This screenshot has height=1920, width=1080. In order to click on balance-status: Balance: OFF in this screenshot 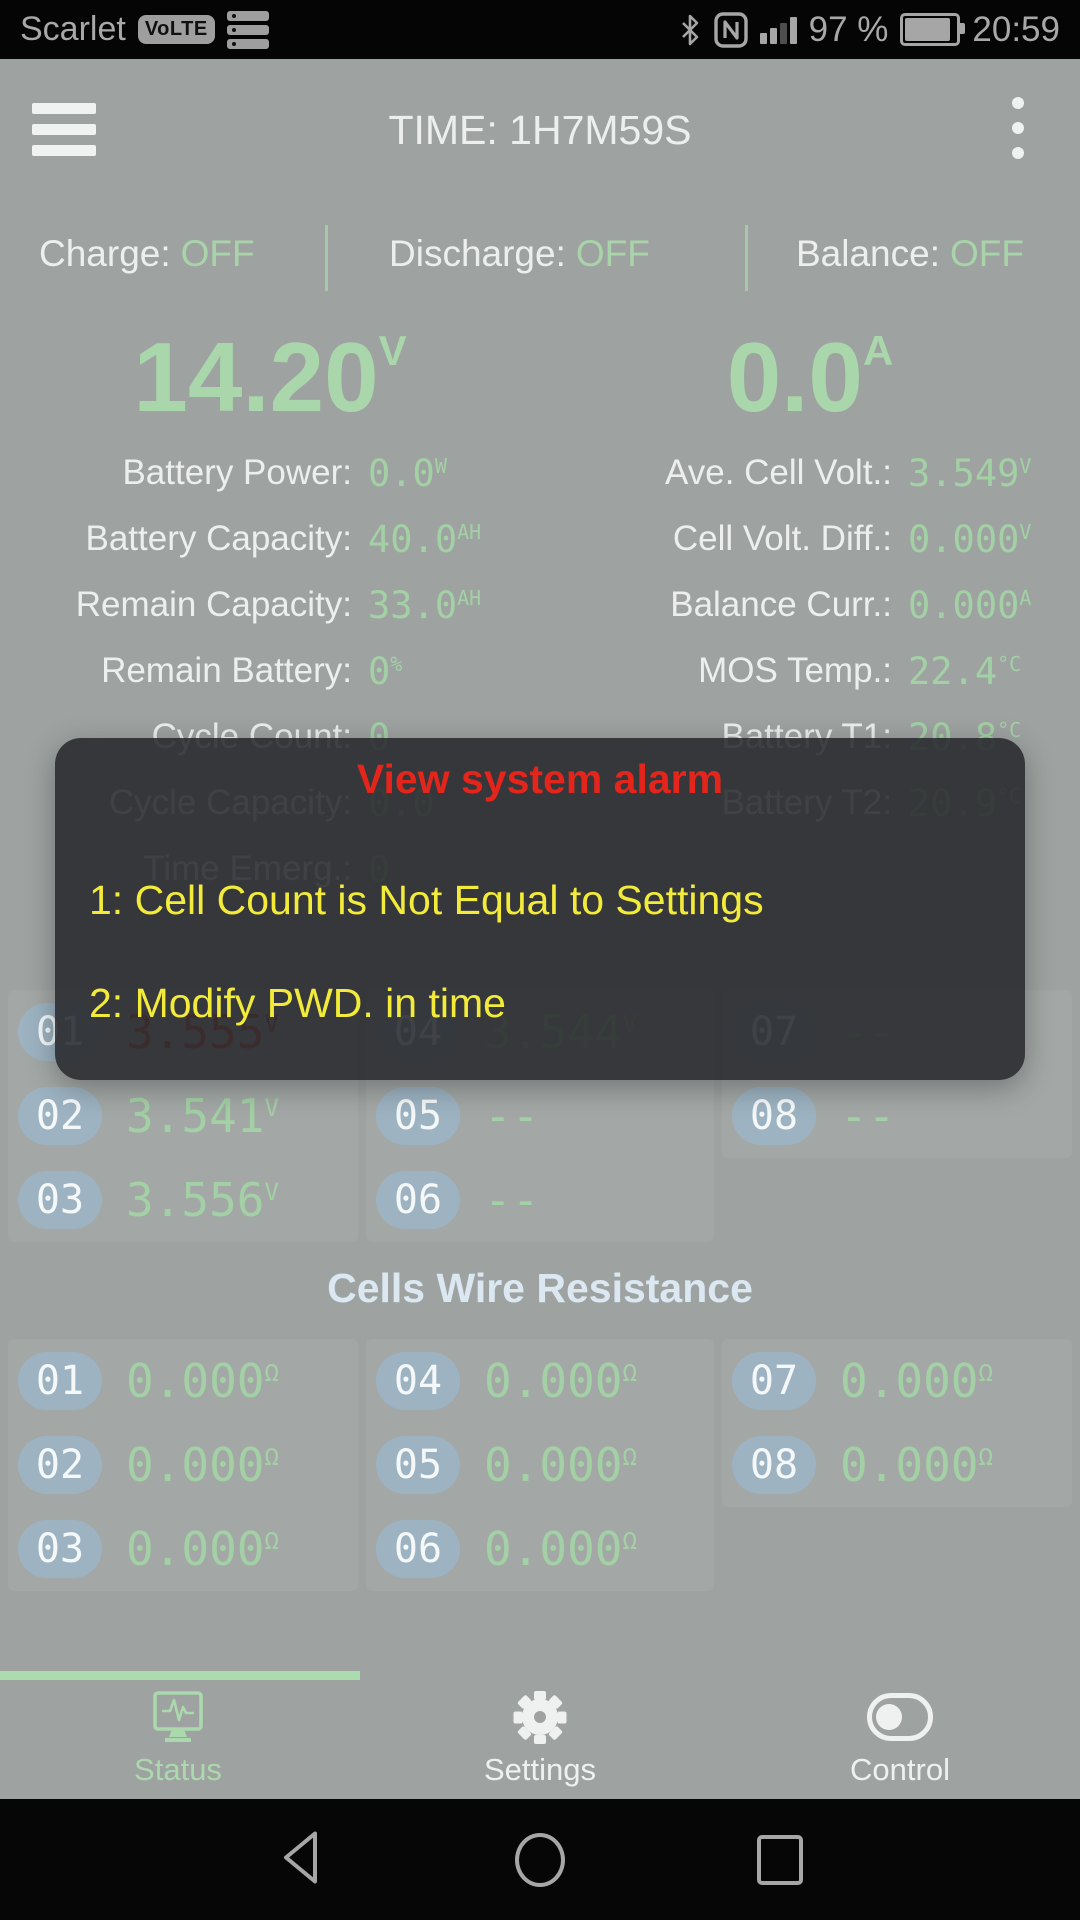, I will do `click(910, 253)`.